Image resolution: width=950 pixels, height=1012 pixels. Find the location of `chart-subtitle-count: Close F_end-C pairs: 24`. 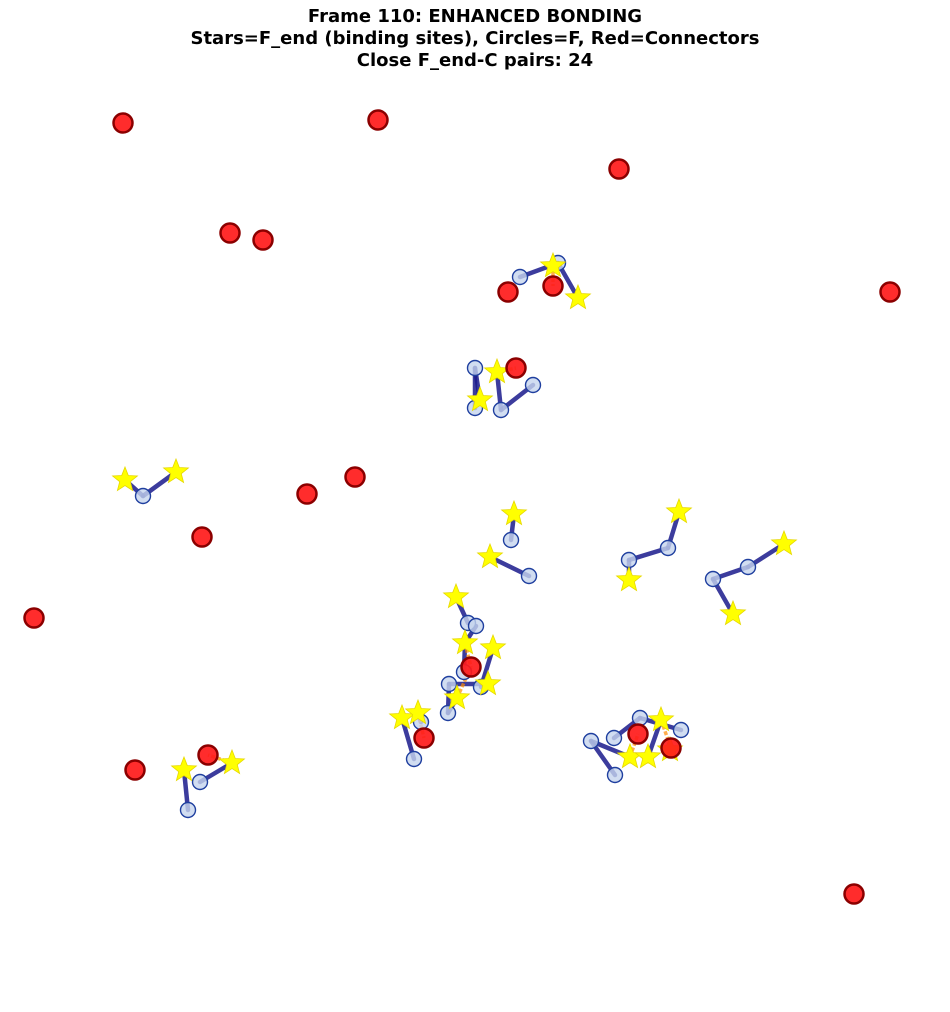

chart-subtitle-count: Close F_end-C pairs: 24 is located at coordinates (475, 60).